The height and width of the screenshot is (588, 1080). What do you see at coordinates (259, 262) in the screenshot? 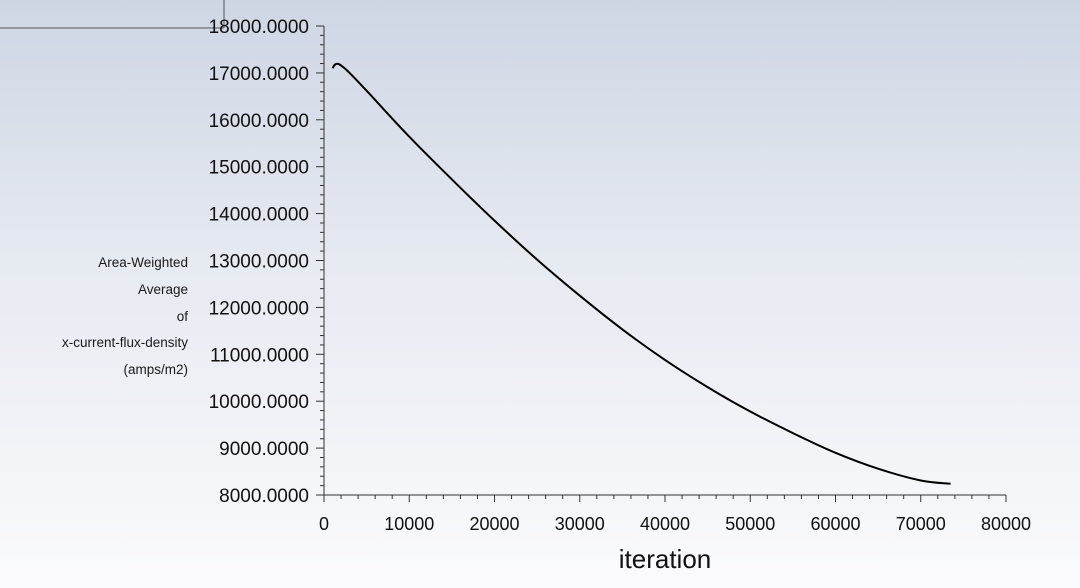
I see `y-tick-label: 13000.0000` at bounding box center [259, 262].